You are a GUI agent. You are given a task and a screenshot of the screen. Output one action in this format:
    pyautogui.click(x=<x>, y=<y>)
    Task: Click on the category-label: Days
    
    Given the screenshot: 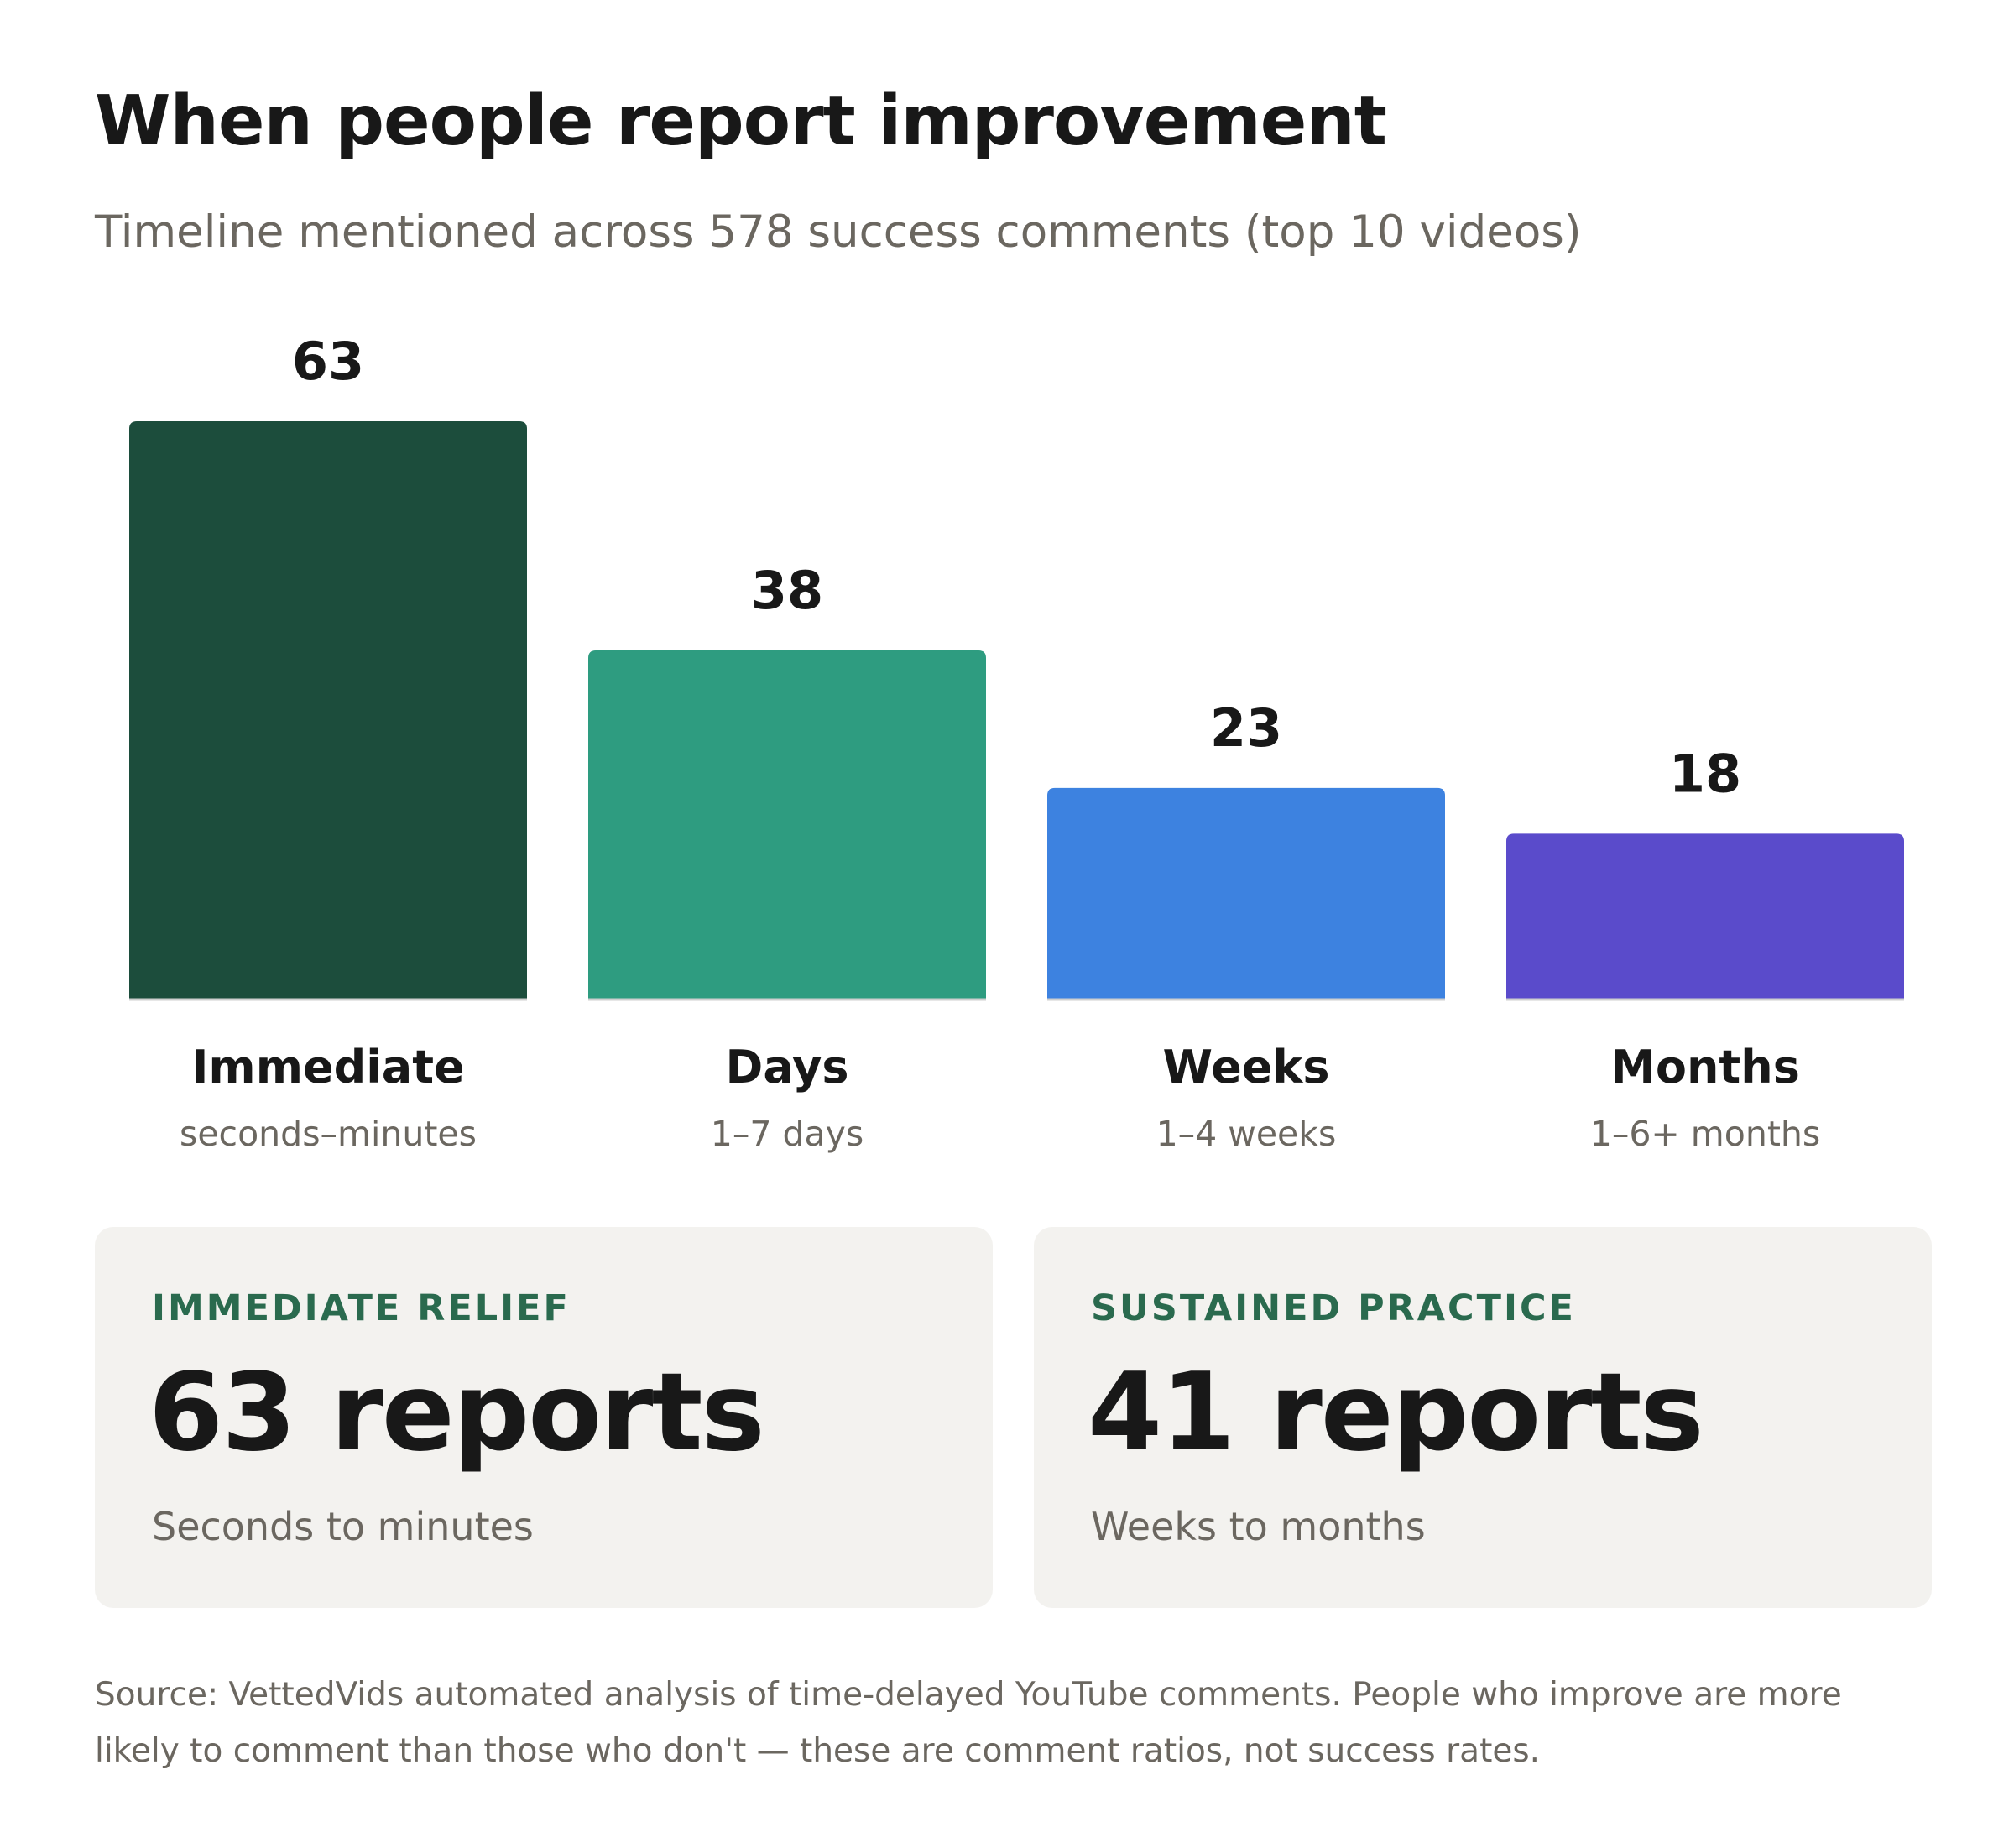 What is the action you would take?
    pyautogui.click(x=787, y=1067)
    